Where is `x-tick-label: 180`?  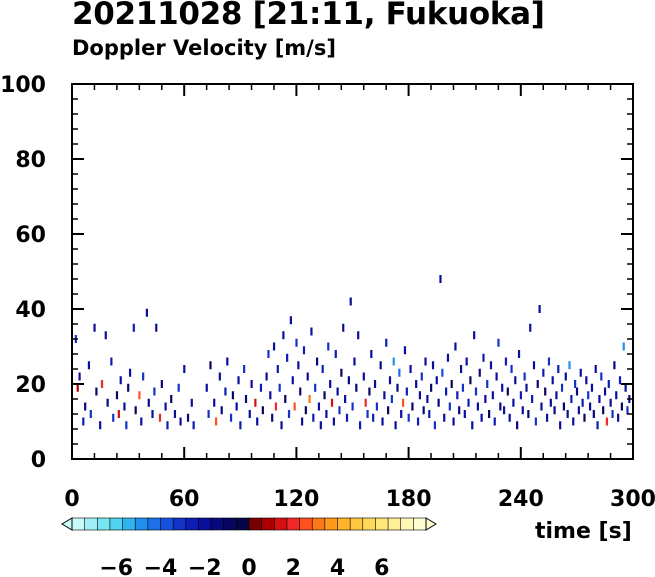 x-tick-label: 180 is located at coordinates (409, 499).